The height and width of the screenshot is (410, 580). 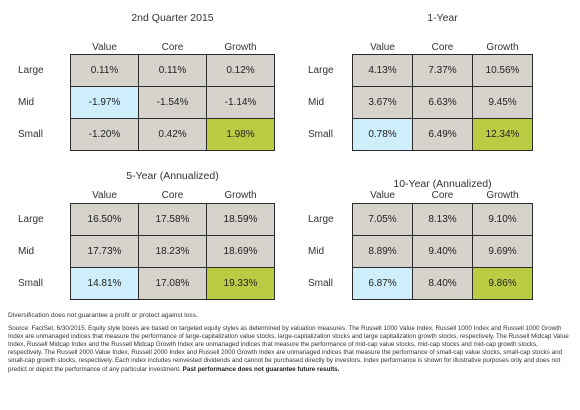 What do you see at coordinates (382, 219) in the screenshot?
I see `return-cell: 7.05%` at bounding box center [382, 219].